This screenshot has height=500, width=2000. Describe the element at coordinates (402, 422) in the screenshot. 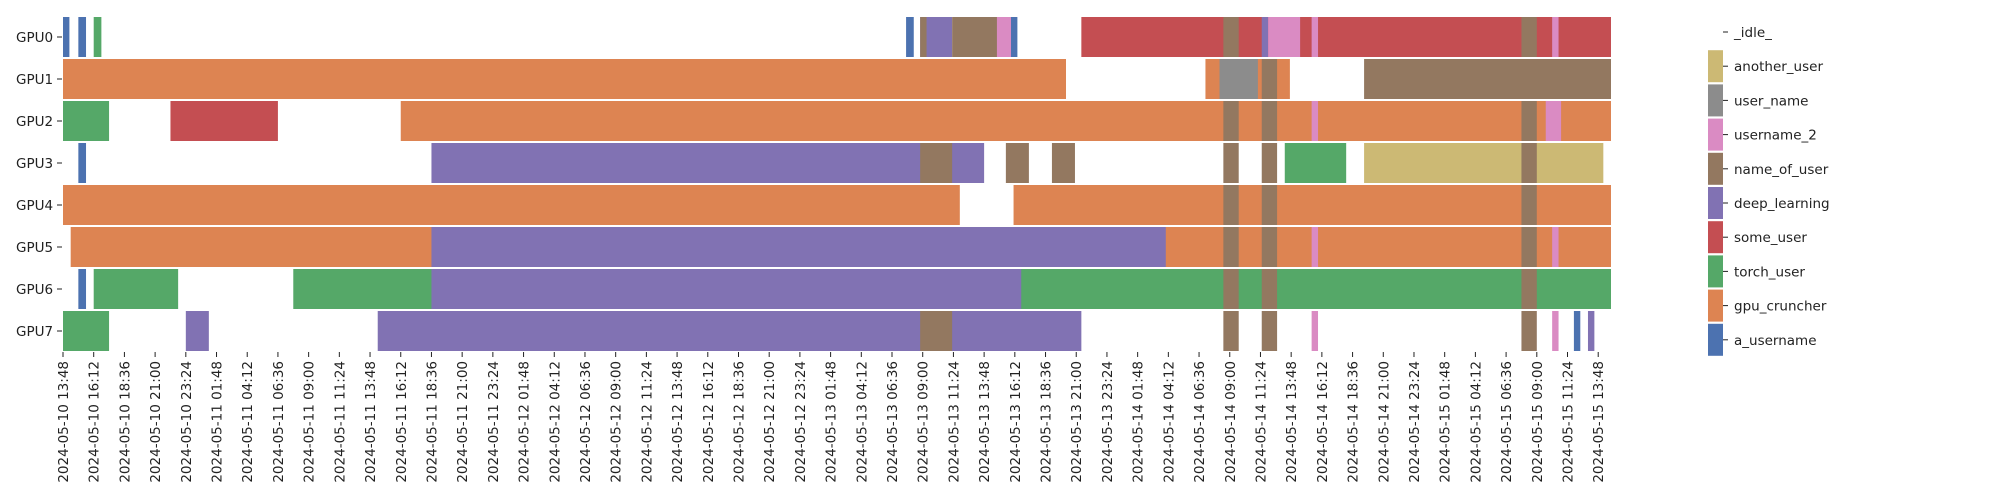

I see `x-tick-label-11: 2024-05-11 16:12` at that location.